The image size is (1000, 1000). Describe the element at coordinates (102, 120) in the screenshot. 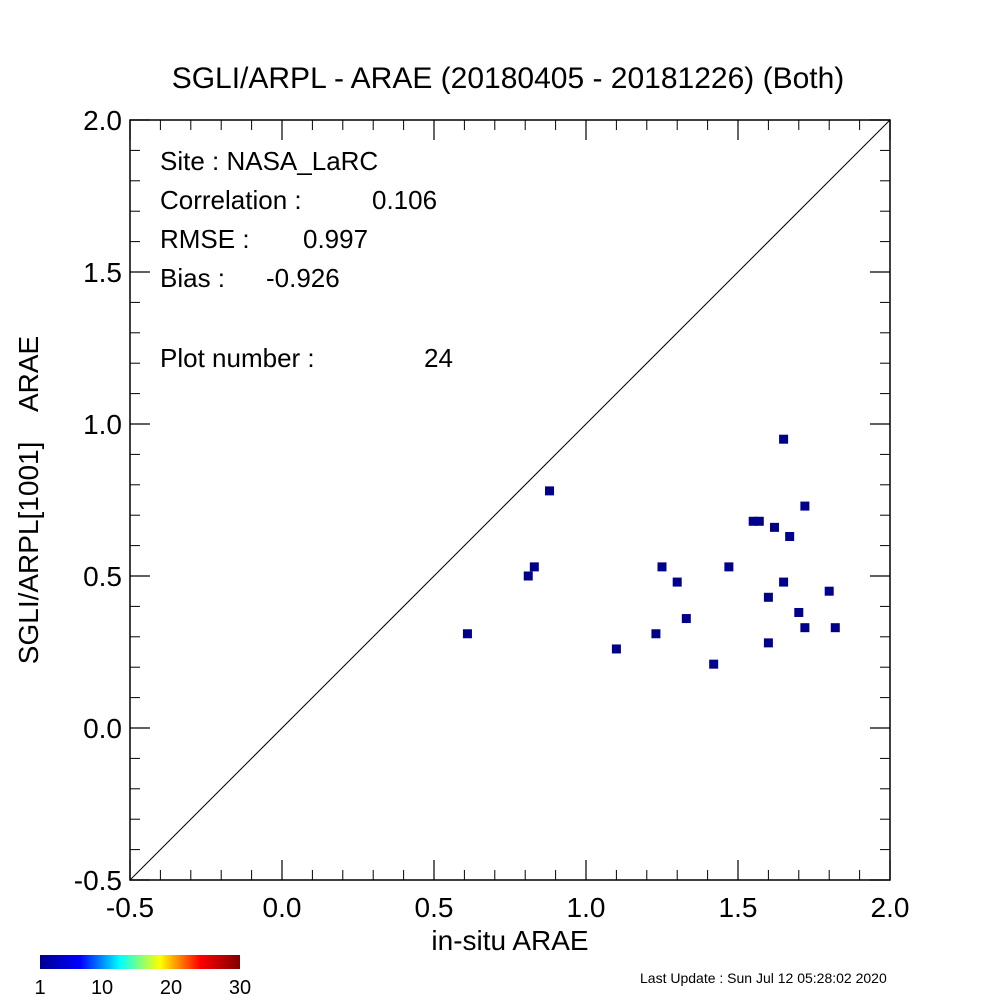

I see `y-tick-label: 2.0` at that location.